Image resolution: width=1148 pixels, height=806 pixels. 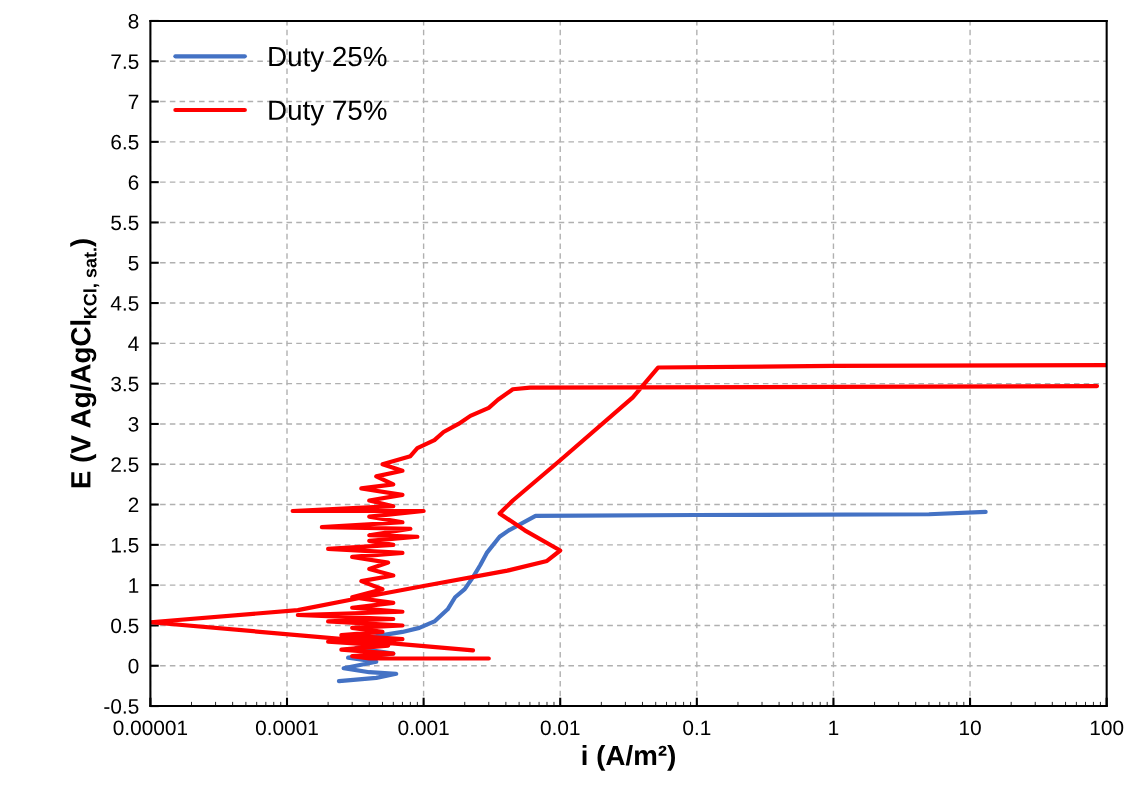 What do you see at coordinates (125, 626) in the screenshot?
I see `y-tick-label: 0.5` at bounding box center [125, 626].